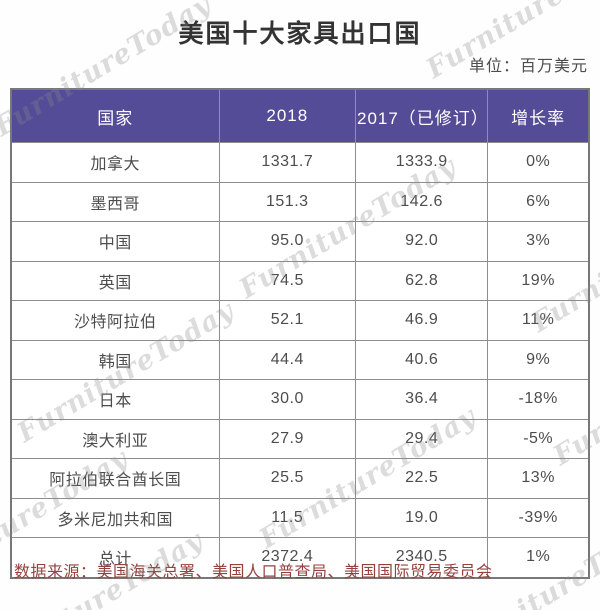 This screenshot has width=600, height=610. What do you see at coordinates (115, 241) in the screenshot?
I see `country-cell: 中国` at bounding box center [115, 241].